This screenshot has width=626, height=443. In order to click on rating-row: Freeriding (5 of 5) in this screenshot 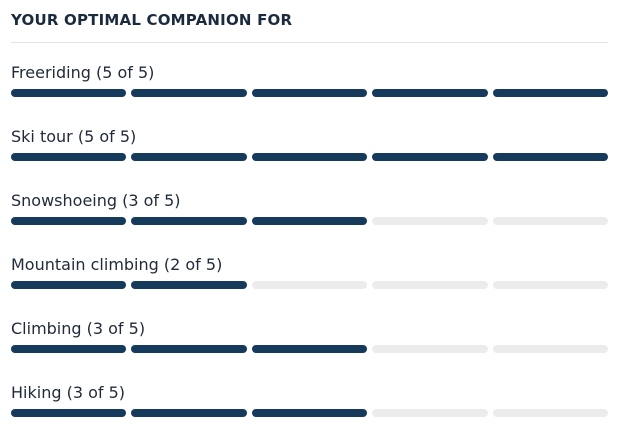, I will do `click(310, 91)`.